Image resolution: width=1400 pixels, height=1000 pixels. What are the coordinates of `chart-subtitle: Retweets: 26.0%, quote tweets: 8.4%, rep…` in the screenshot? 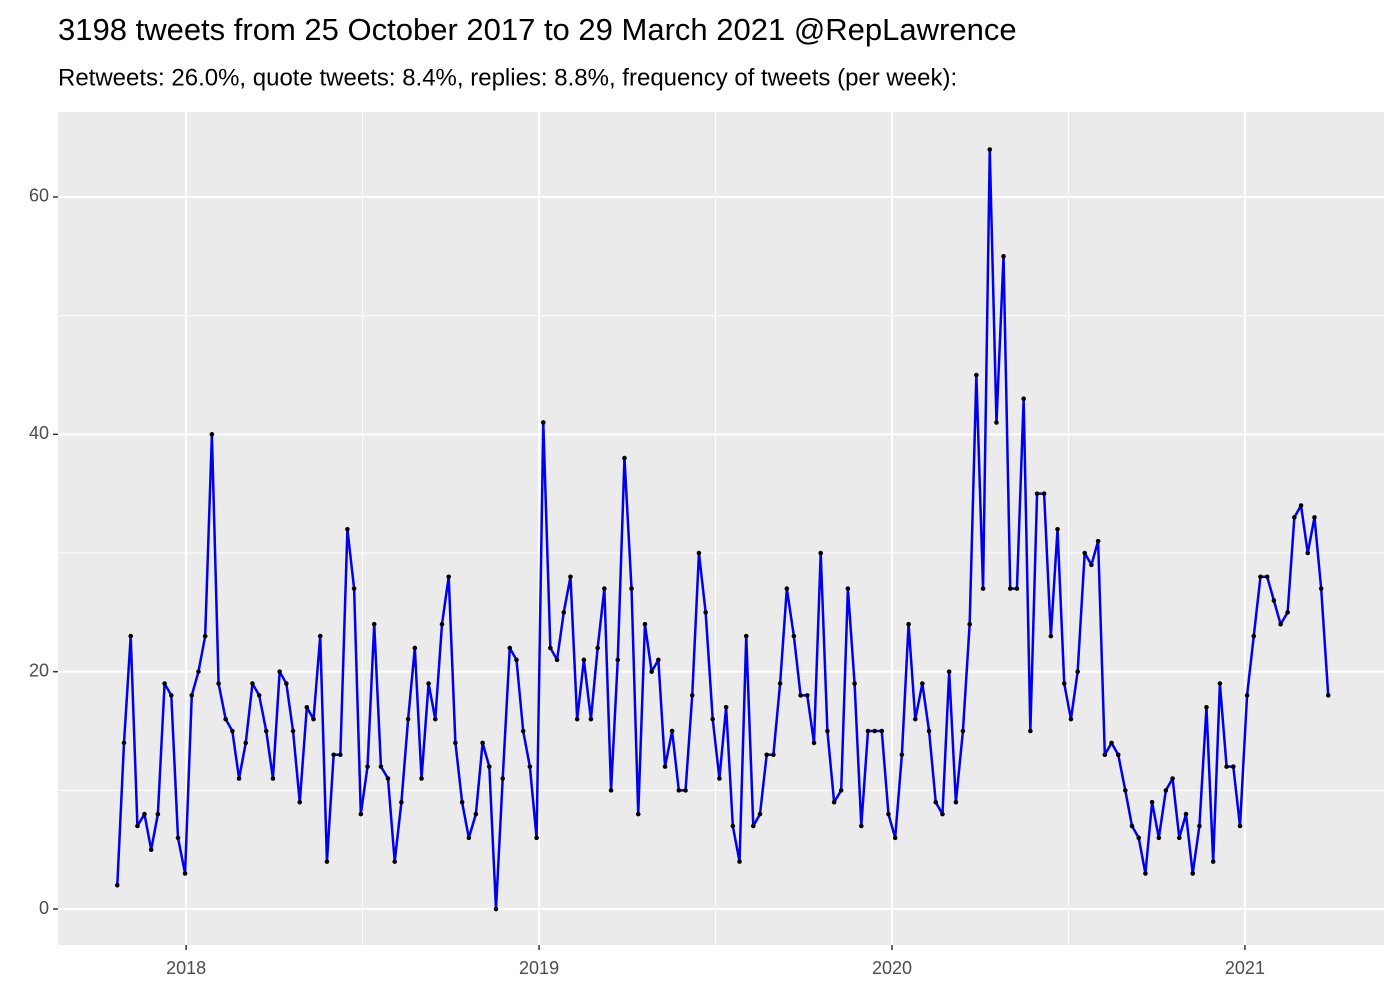 It's located at (507, 77).